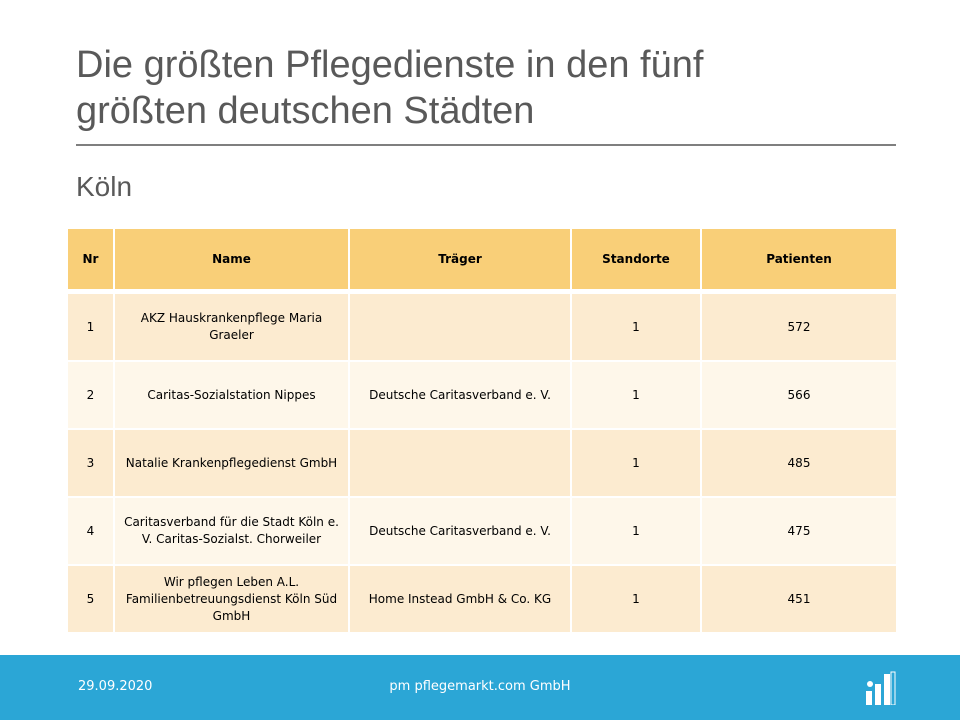 The image size is (960, 720). I want to click on title-divider, so click(486, 145).